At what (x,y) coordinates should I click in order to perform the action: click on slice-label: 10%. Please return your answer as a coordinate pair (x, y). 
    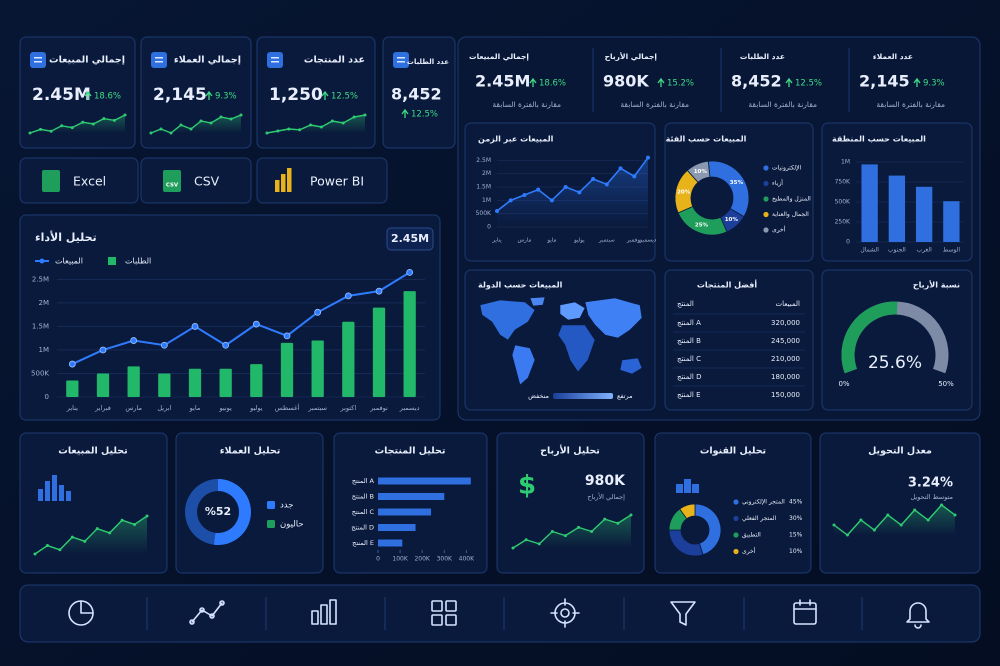
    Looking at the image, I should click on (732, 220).